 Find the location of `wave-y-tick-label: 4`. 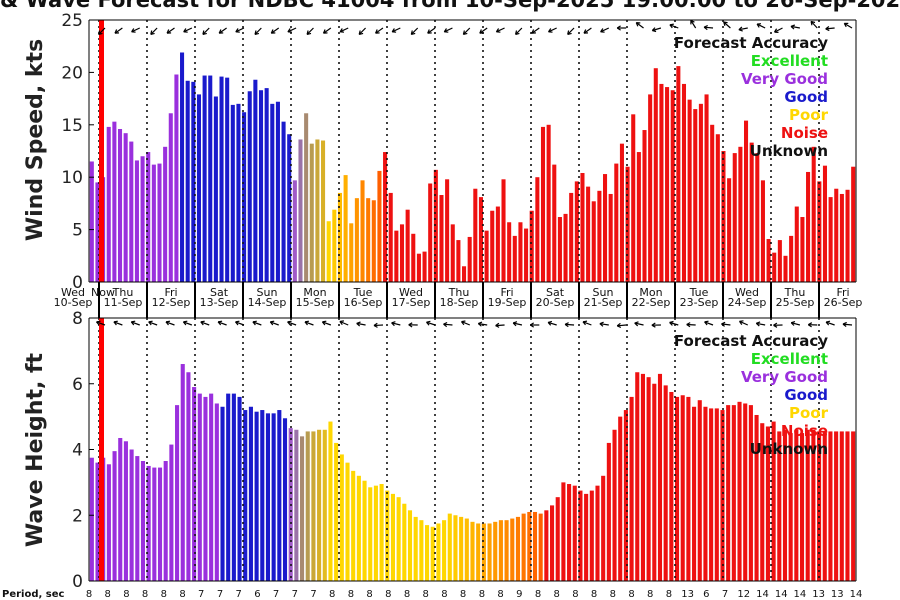

wave-y-tick-label: 4 is located at coordinates (77, 451).